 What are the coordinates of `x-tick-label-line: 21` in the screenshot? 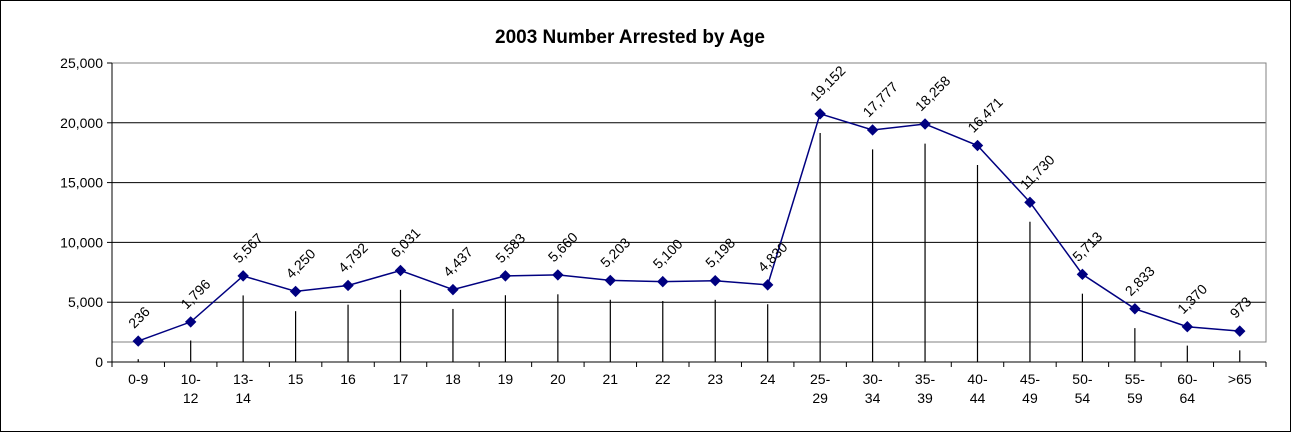 It's located at (611, 379).